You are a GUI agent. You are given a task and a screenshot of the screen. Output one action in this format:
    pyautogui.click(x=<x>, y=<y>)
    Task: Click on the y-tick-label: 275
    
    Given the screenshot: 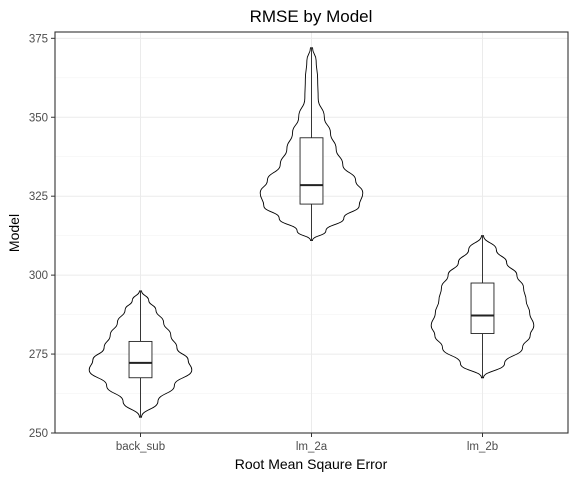 What is the action you would take?
    pyautogui.click(x=38, y=355)
    